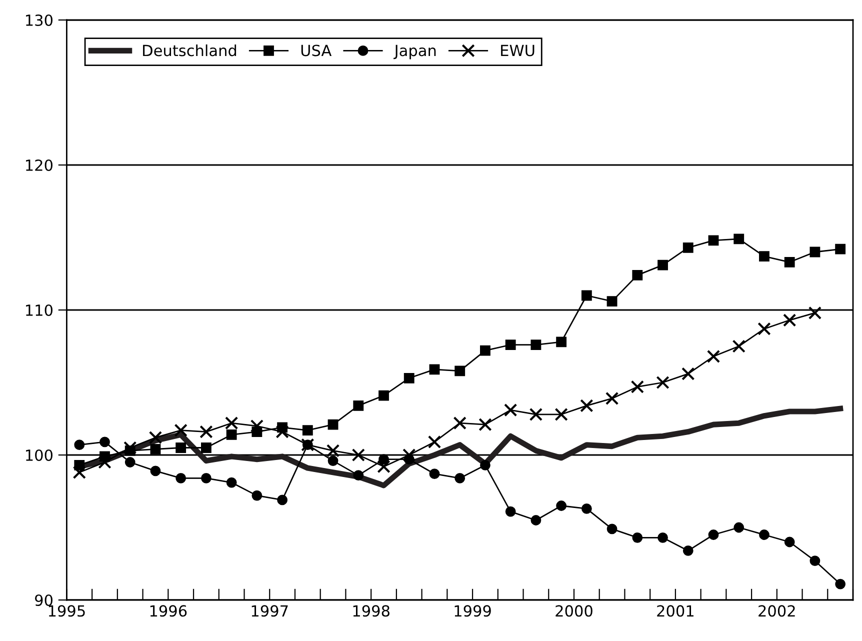 Image resolution: width=862 pixels, height=641 pixels. I want to click on x-tick-label: 1998, so click(371, 611).